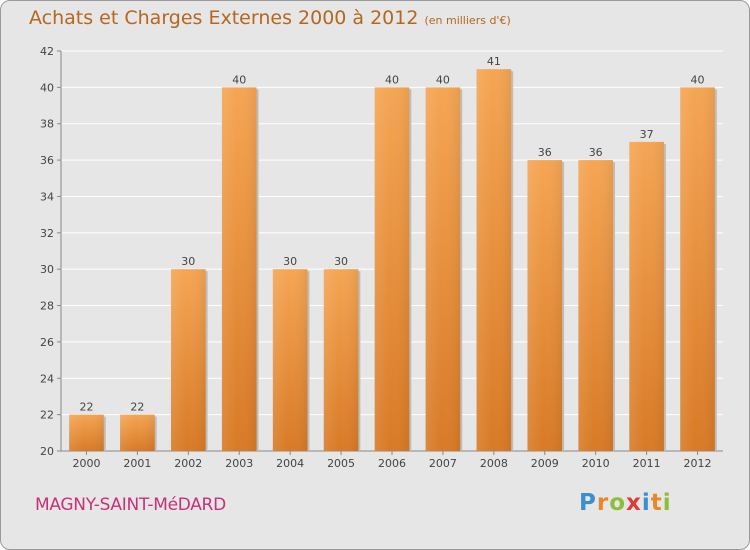  Describe the element at coordinates (47, 415) in the screenshot. I see `y-tick-label: 22` at that location.